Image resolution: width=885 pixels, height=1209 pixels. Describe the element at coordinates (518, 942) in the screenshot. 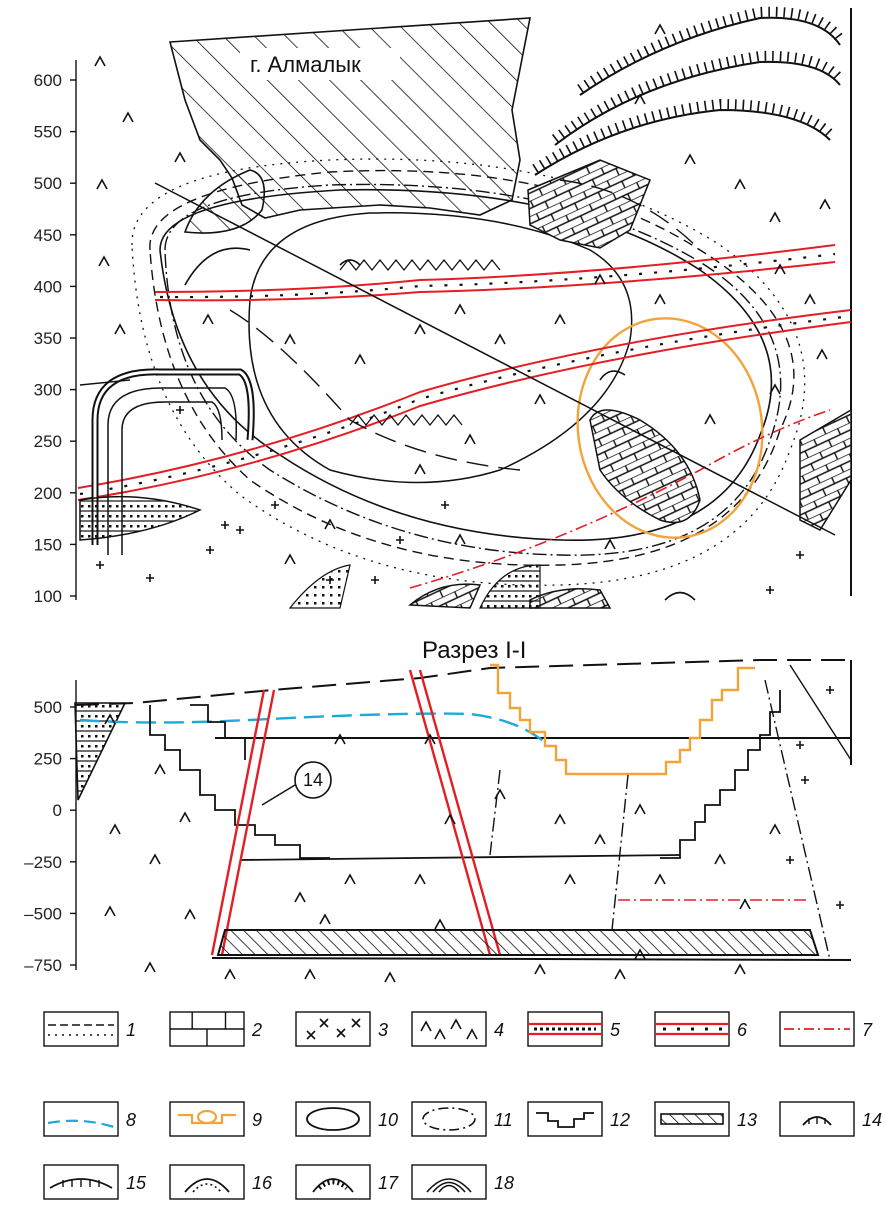

I see `section-hatched-band` at that location.